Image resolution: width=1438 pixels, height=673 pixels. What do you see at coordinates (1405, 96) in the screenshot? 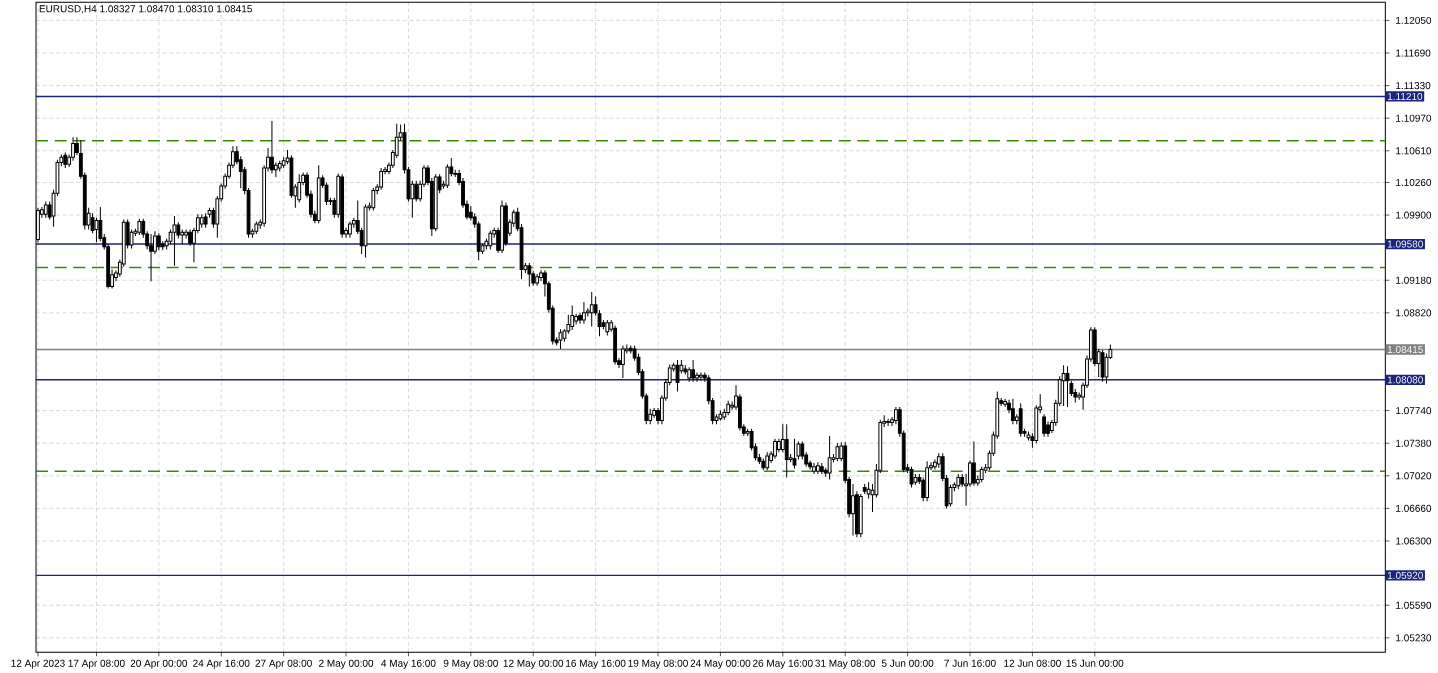
I see `ref-line-label: 1.11210` at bounding box center [1405, 96].